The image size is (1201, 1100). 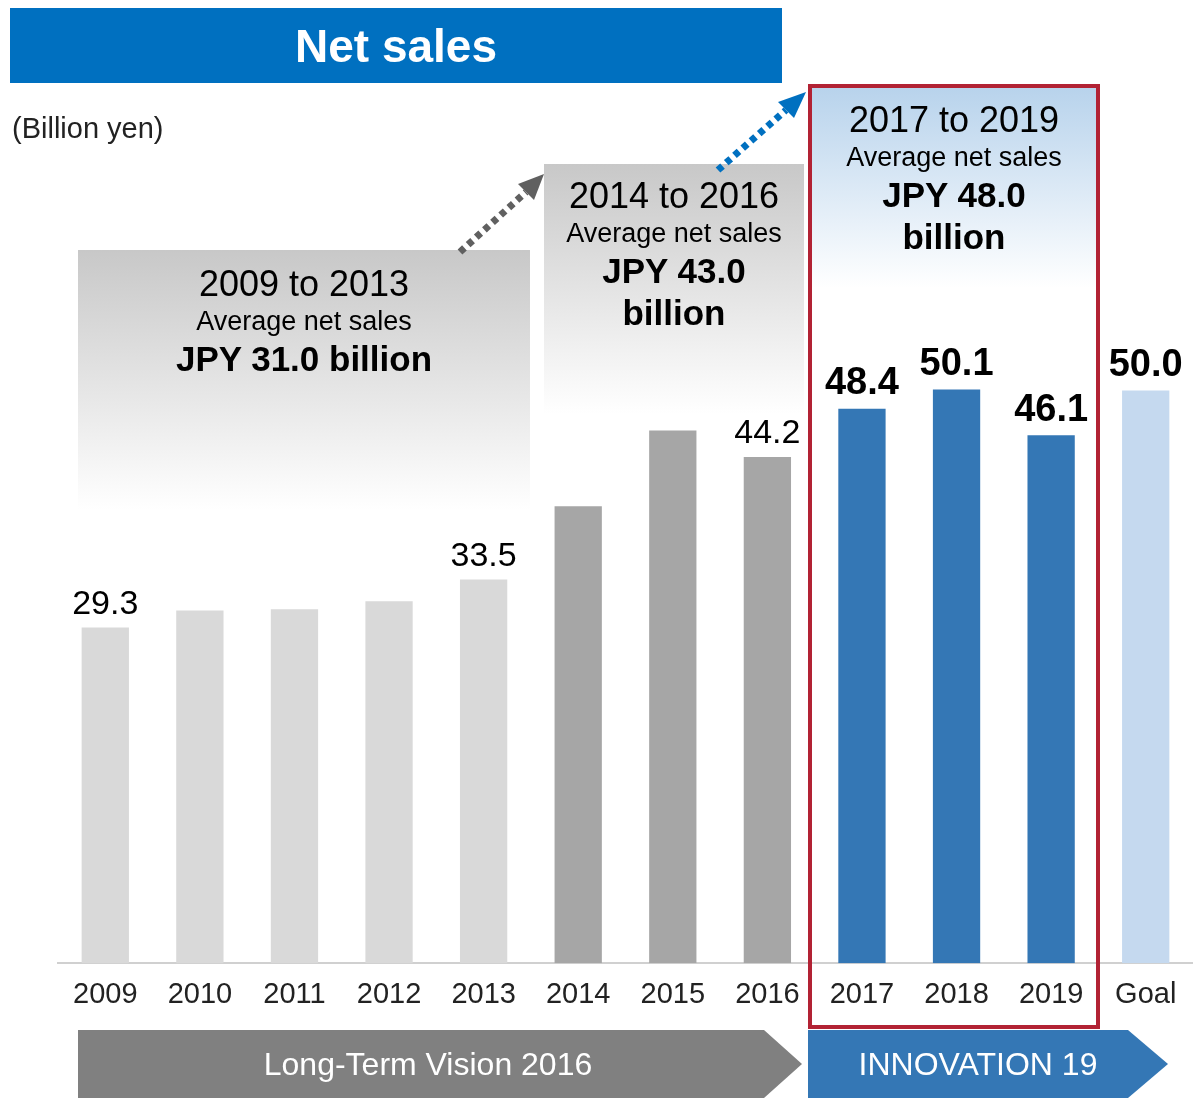 What do you see at coordinates (673, 992) in the screenshot?
I see `x-tick-label: 2015` at bounding box center [673, 992].